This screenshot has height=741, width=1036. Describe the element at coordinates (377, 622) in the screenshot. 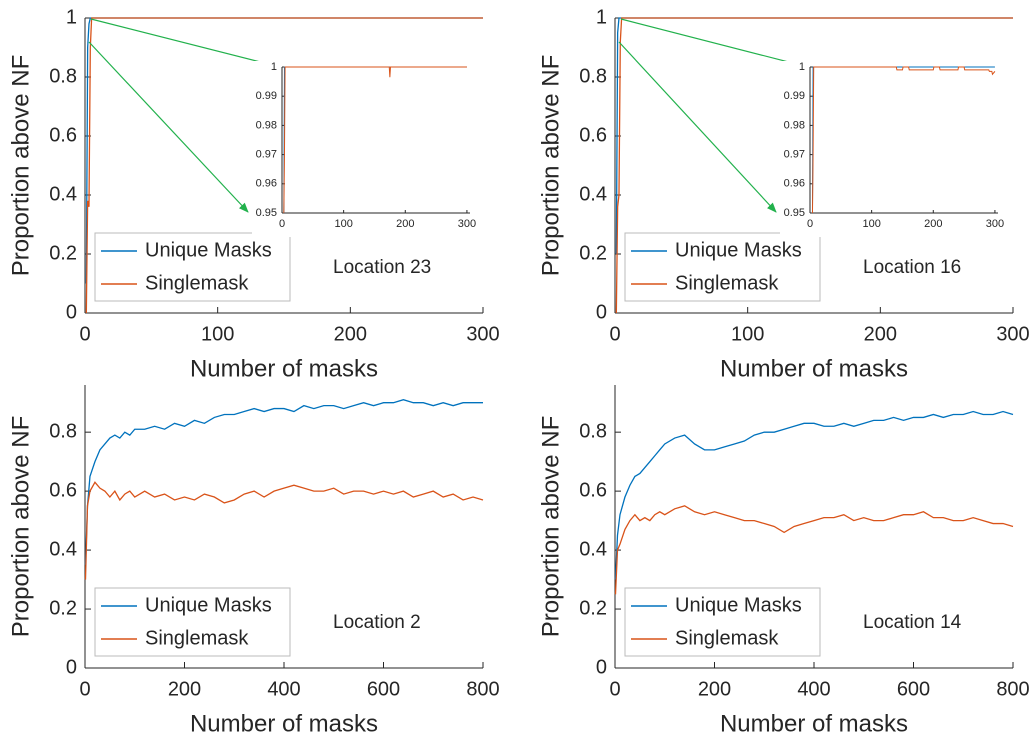

I see `annotation: Location 2` at that location.